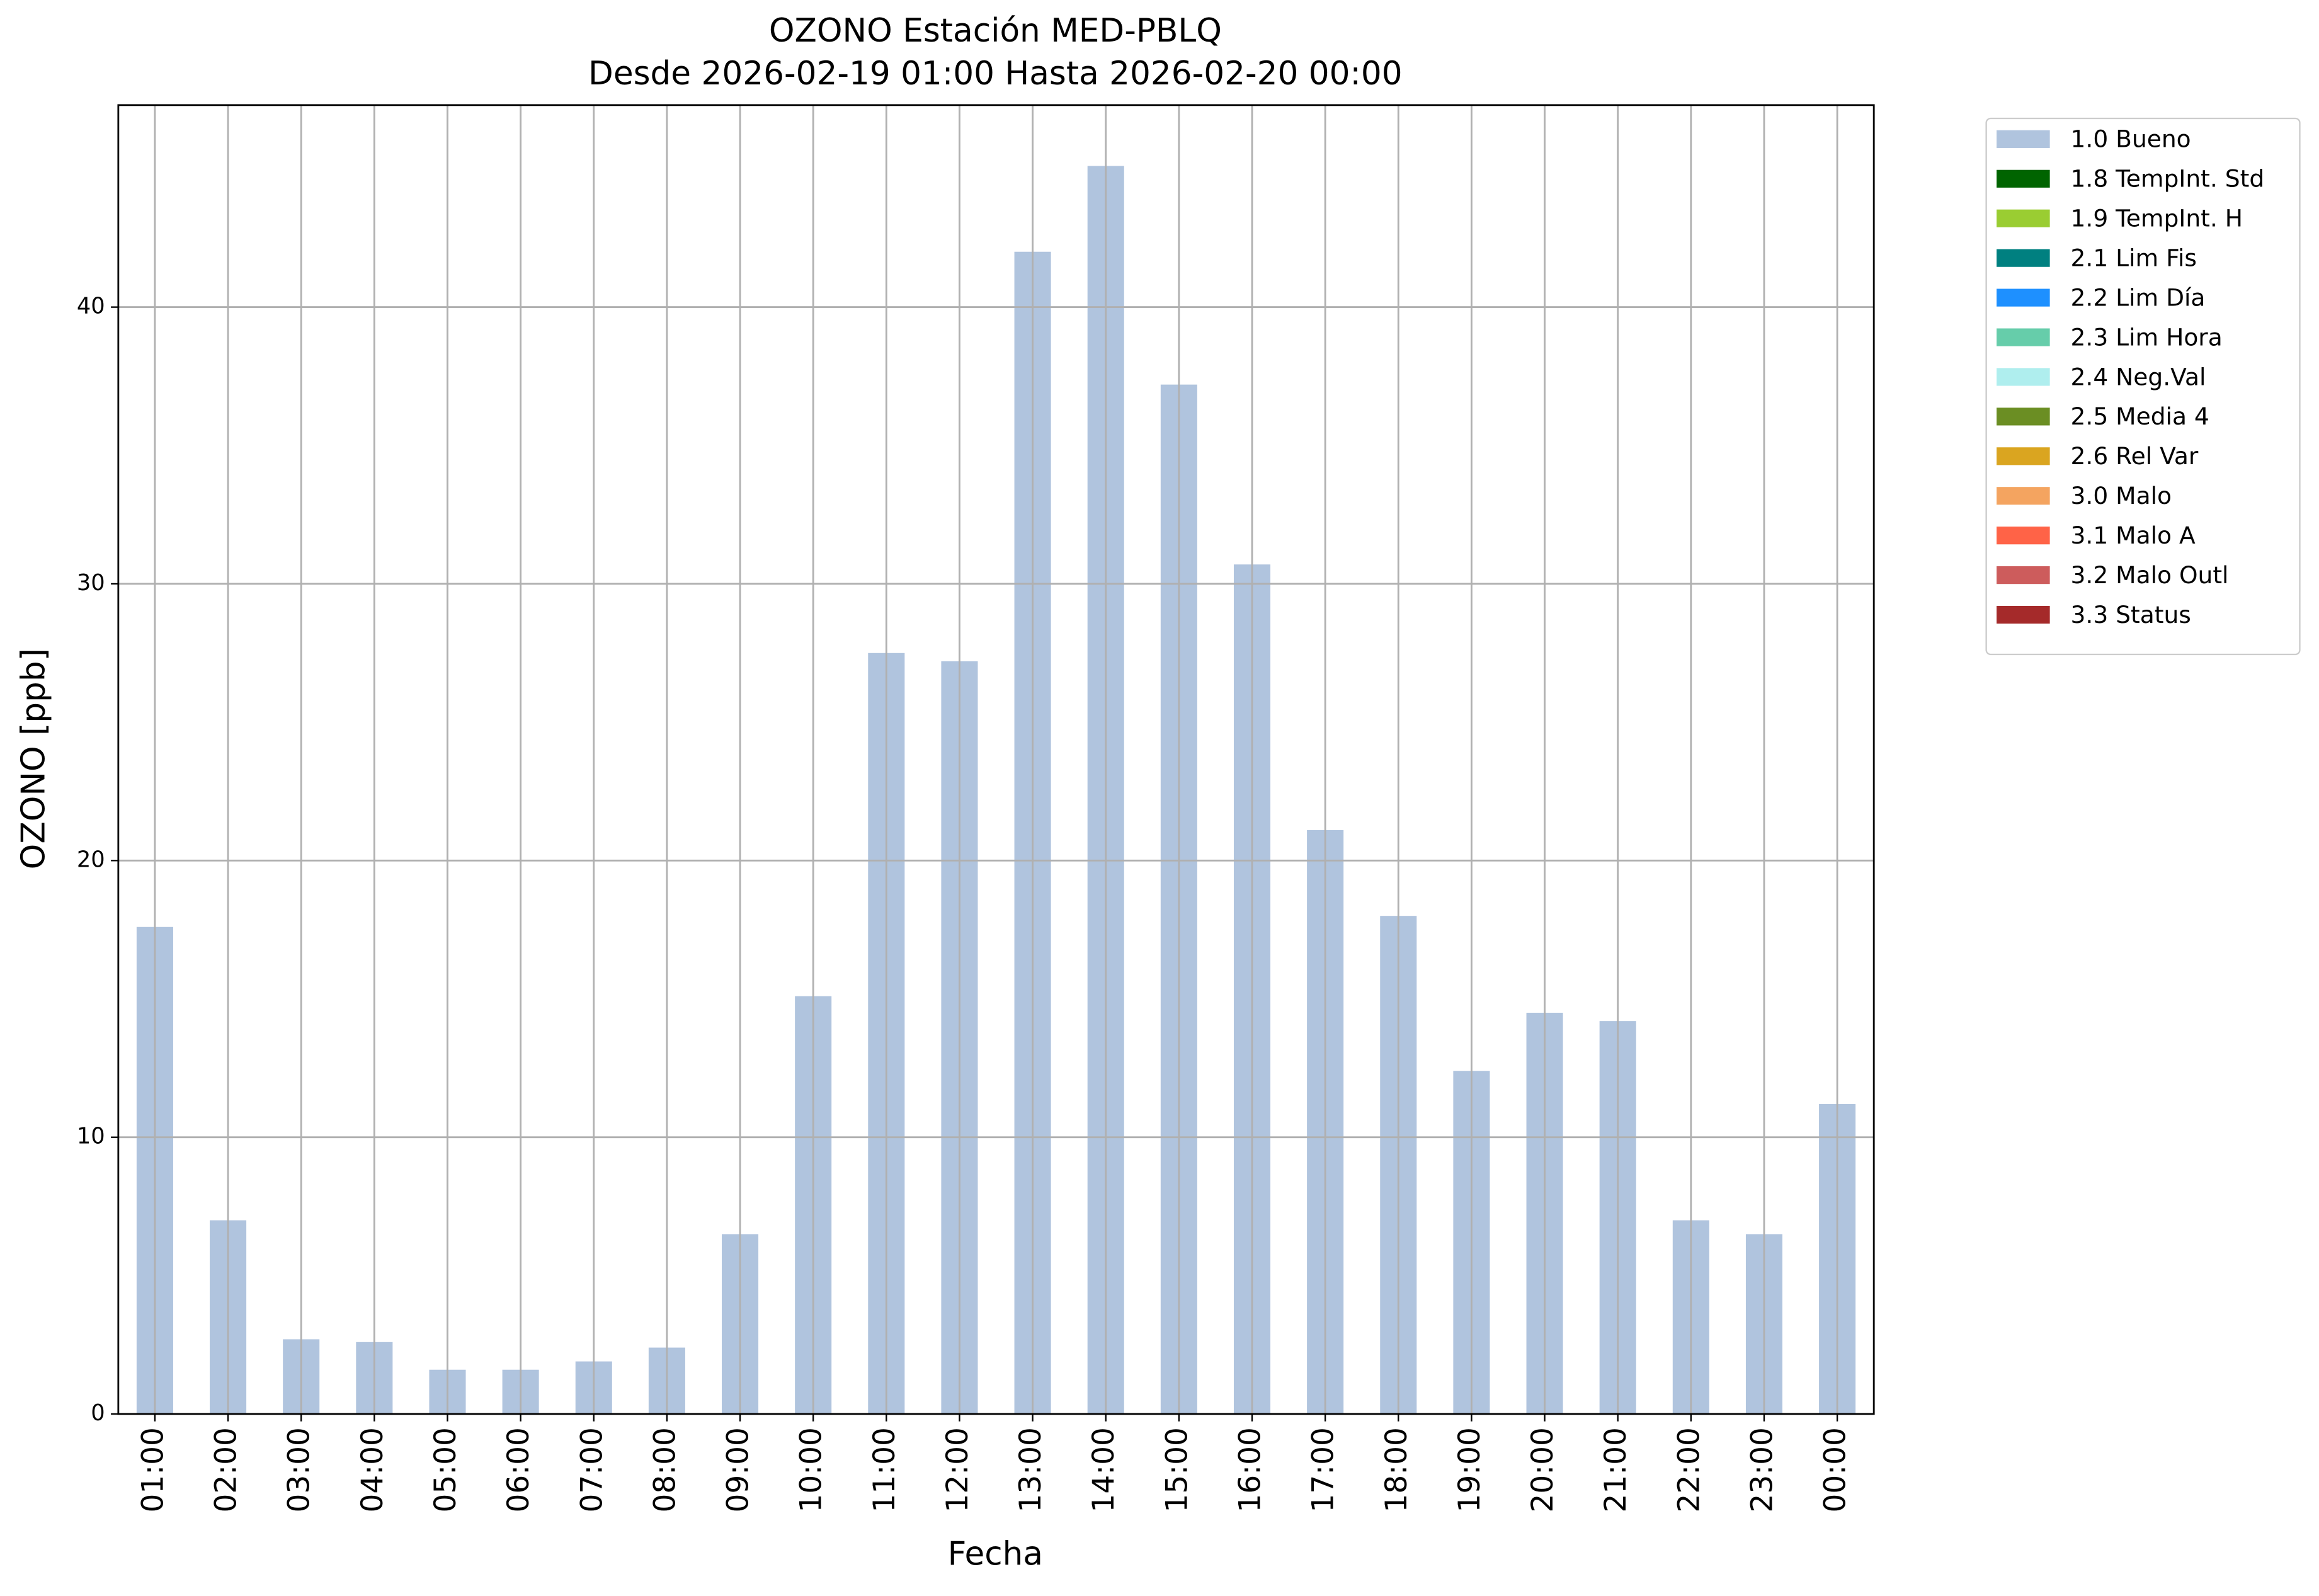 This screenshot has width=2319, height=1596. Describe the element at coordinates (2157, 218) in the screenshot. I see `legend-label: 1.9 TempInt. H` at that location.